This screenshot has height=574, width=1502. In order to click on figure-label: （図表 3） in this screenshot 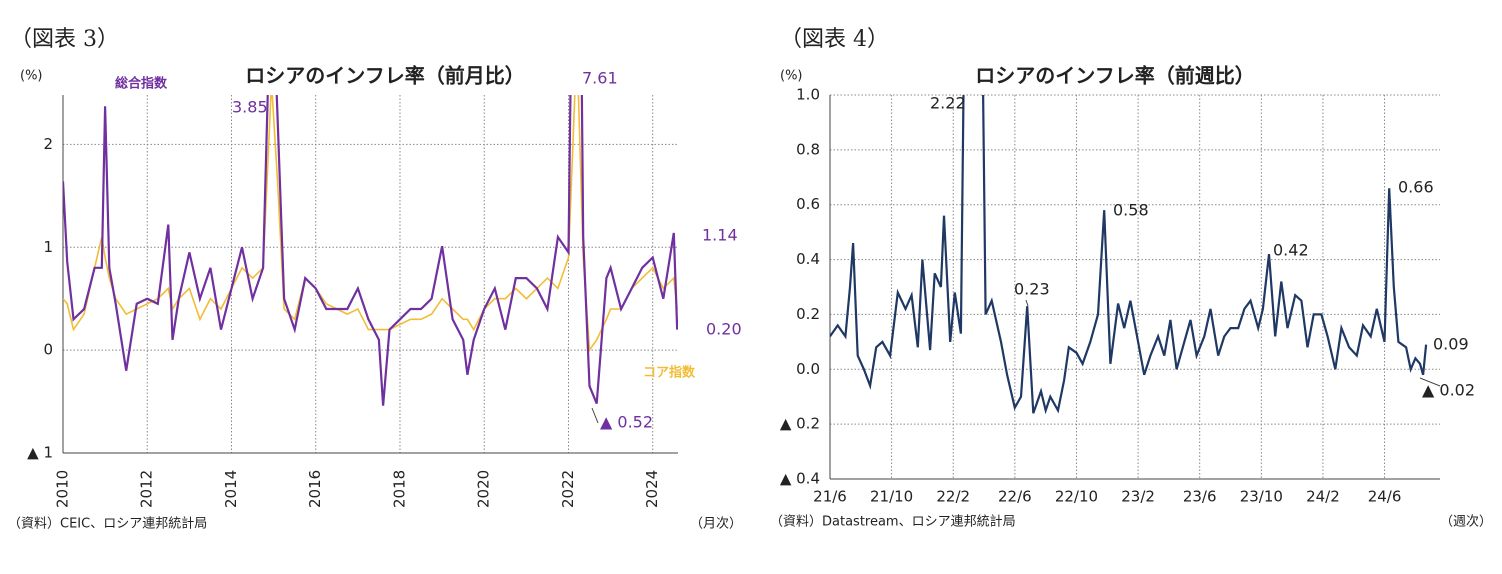, I will do `click(64, 39)`.